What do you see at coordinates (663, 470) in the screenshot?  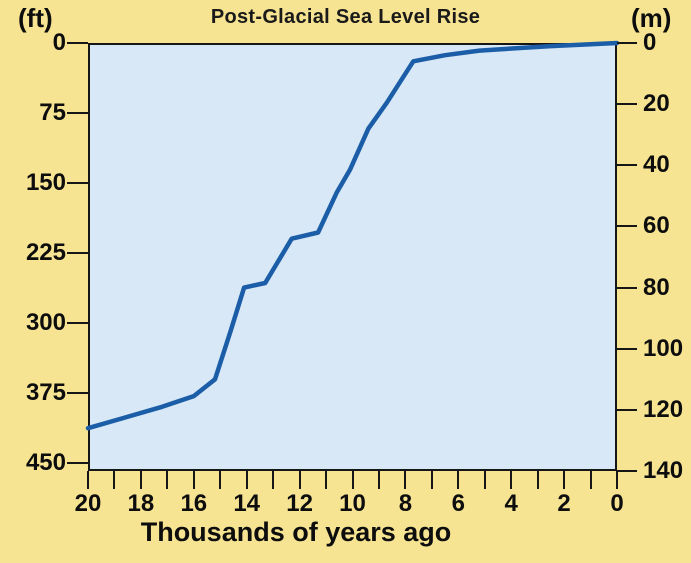 I see `right-tick-label: 140` at bounding box center [663, 470].